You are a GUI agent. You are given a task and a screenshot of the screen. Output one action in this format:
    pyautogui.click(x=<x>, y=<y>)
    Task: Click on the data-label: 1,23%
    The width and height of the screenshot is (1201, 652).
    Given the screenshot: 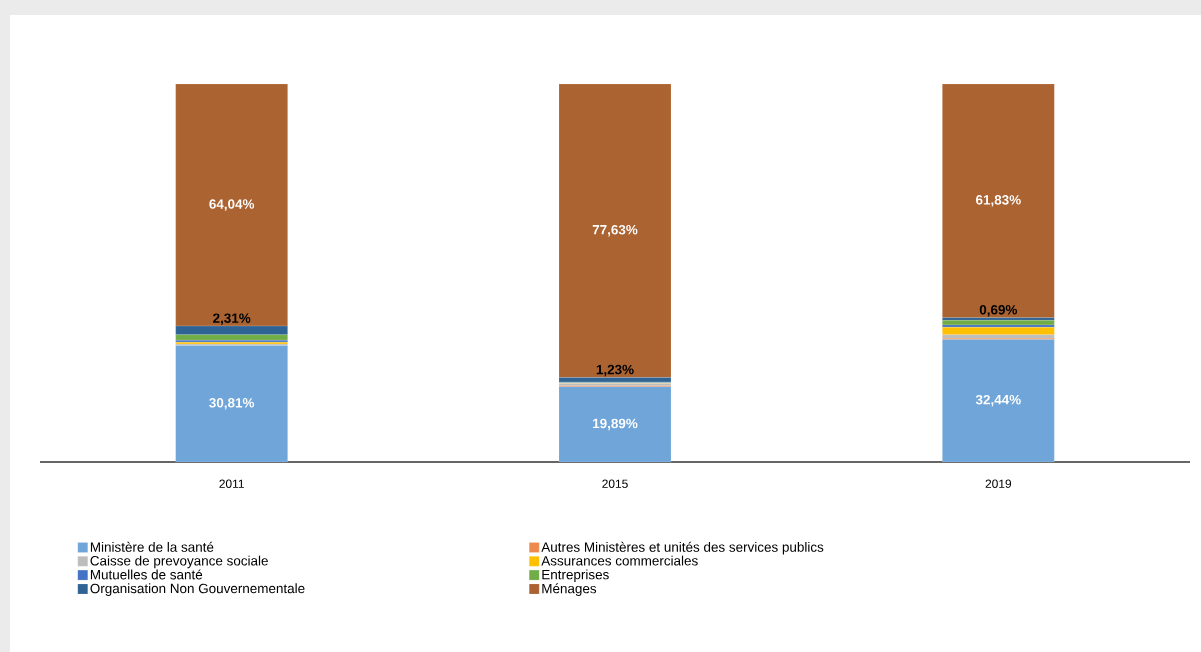 What is the action you would take?
    pyautogui.click(x=615, y=370)
    